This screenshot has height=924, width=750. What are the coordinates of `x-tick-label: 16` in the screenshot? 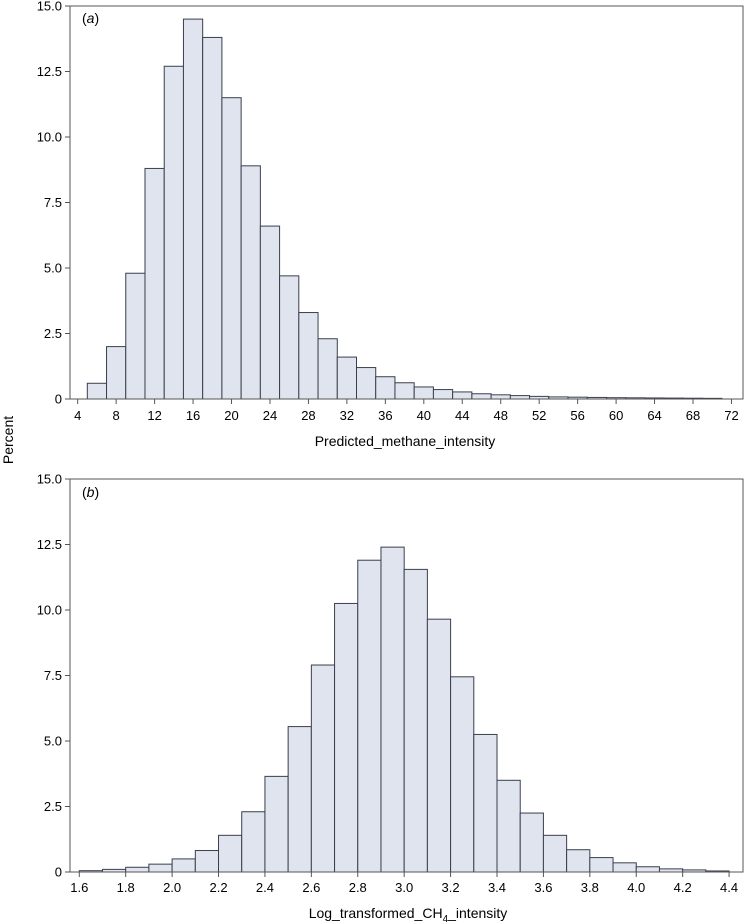 It's located at (193, 415).